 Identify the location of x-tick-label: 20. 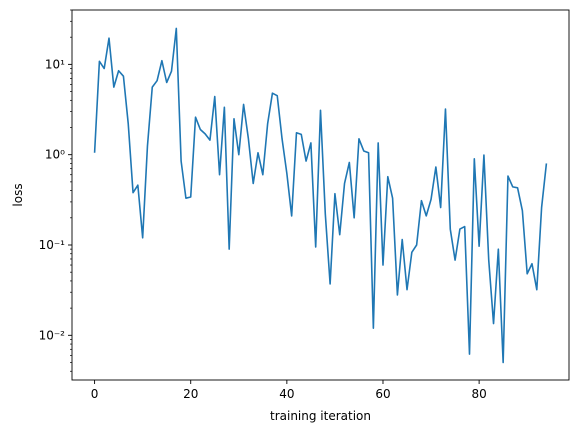
(190, 394).